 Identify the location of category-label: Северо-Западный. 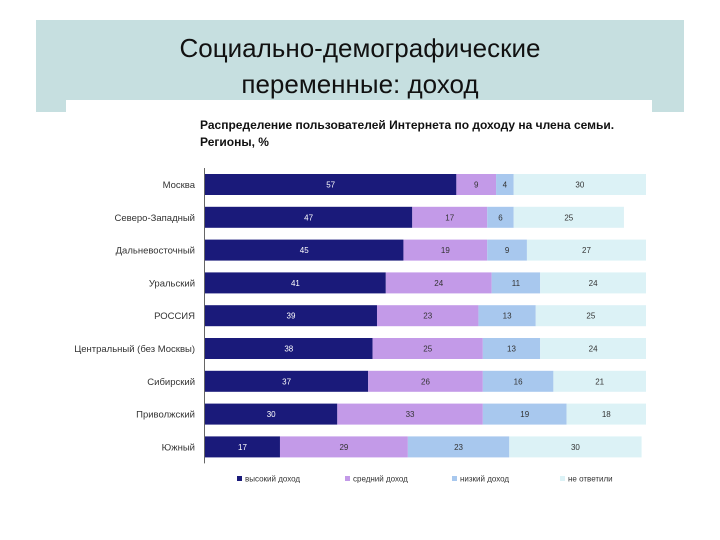
(155, 218).